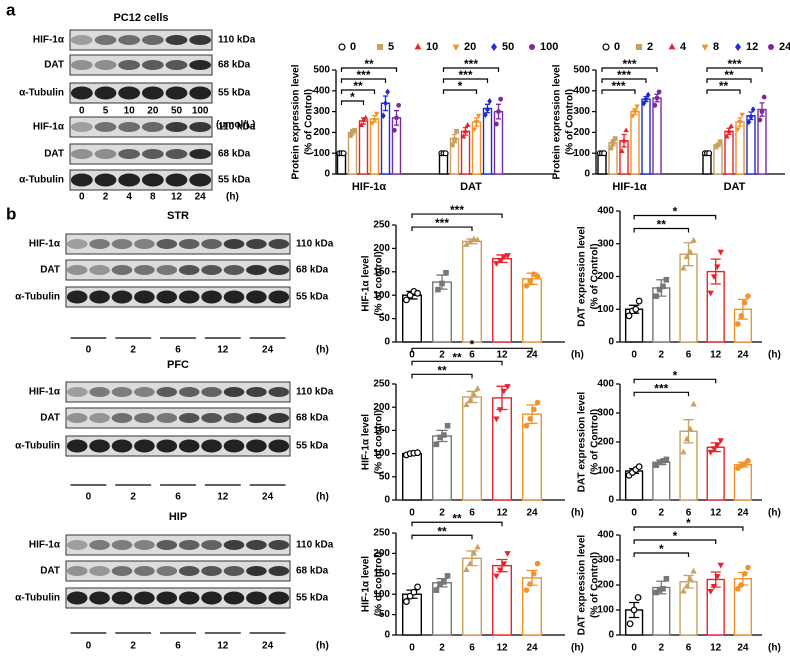 The width and height of the screenshot is (790, 659). I want to click on y-tick-label: 500, so click(581, 70).